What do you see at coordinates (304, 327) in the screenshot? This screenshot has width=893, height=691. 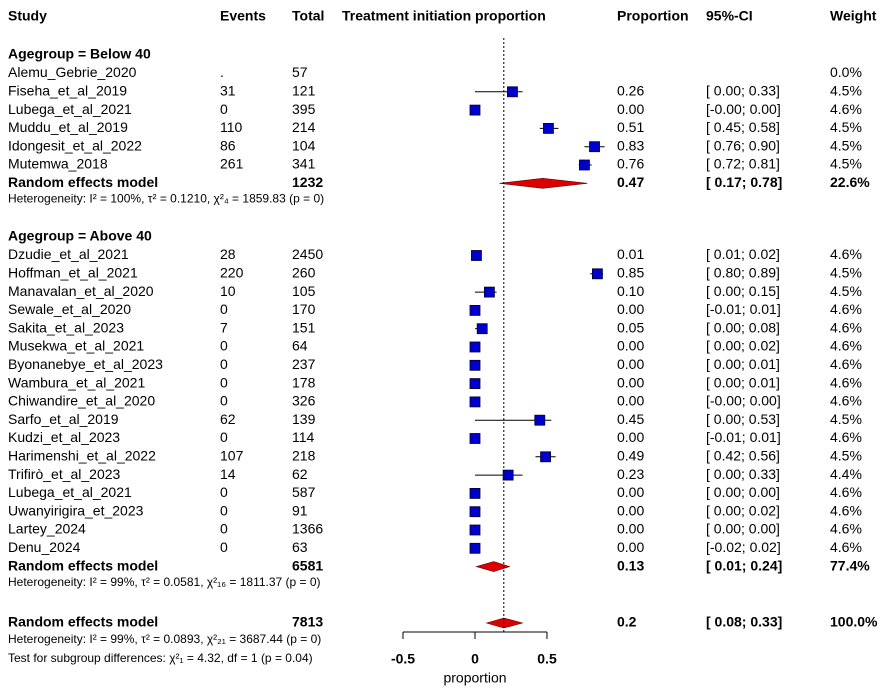 I see `total: 151` at bounding box center [304, 327].